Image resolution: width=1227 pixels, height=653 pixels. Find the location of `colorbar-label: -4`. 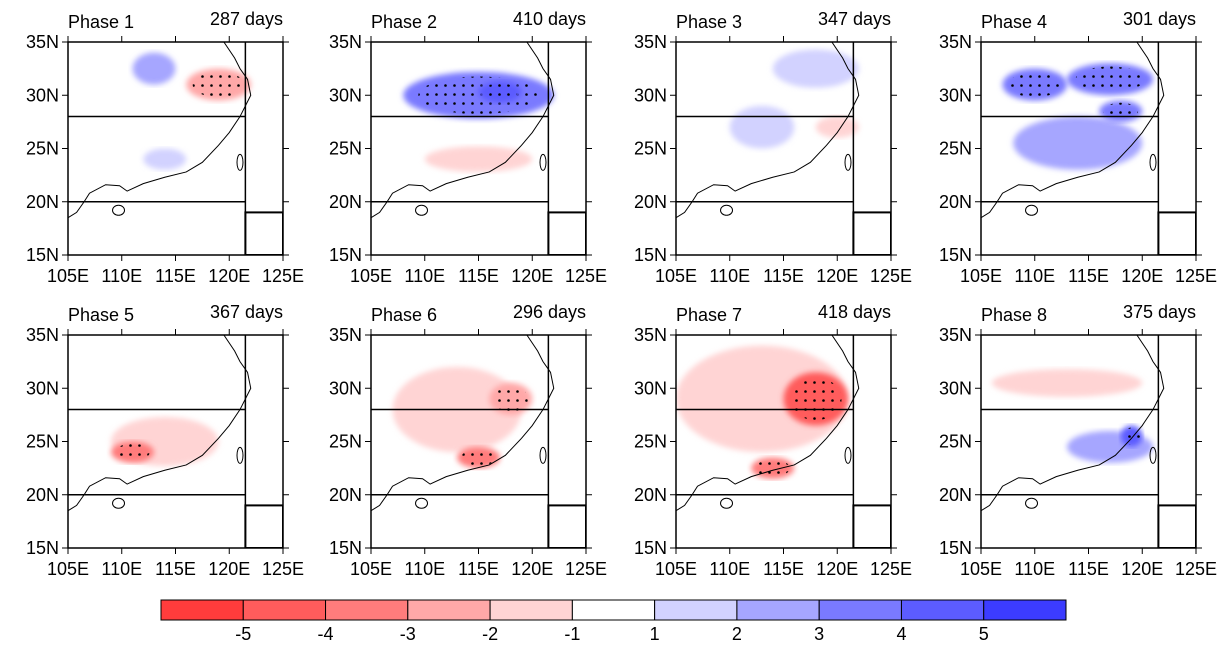

colorbar-label: -4 is located at coordinates (326, 634).